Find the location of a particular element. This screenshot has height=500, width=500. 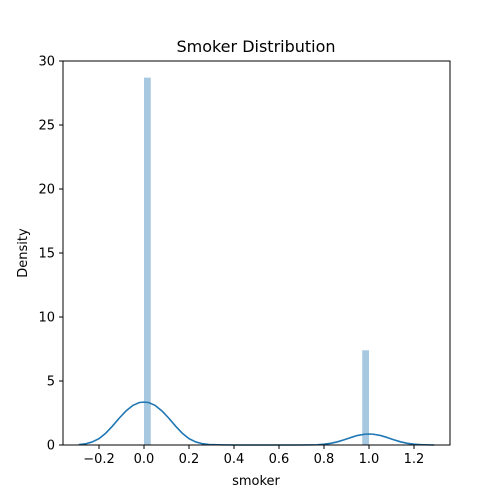

y-tick-label: 25 is located at coordinates (46, 126).